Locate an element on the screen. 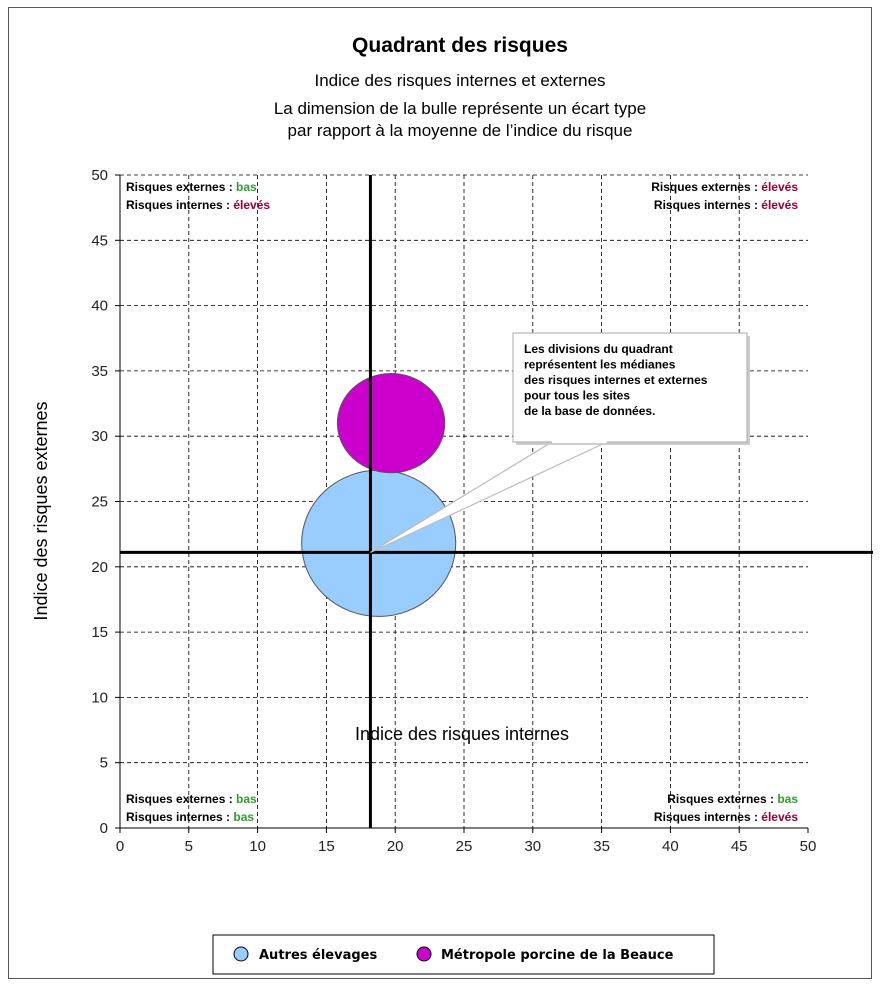 The image size is (881, 987). y-tick-label: 45 is located at coordinates (99, 240).